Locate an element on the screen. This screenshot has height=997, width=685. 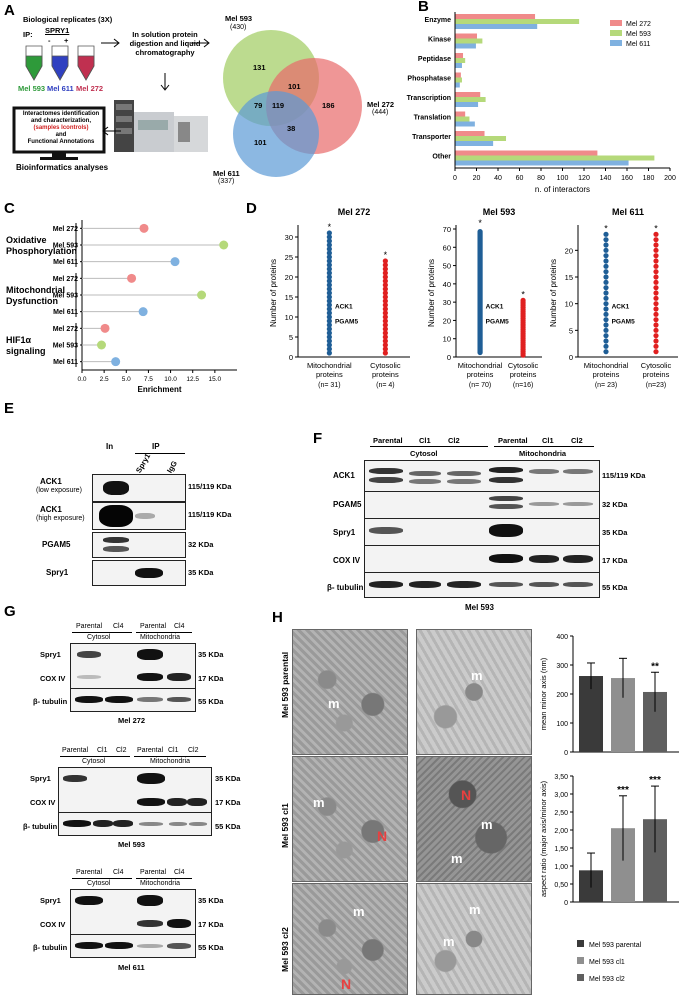
g2-blot-coxiv is located at coordinates (135, 801).